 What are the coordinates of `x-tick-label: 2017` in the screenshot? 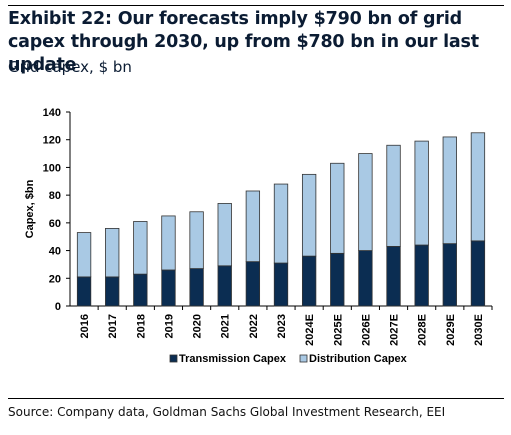 It's located at (113, 326).